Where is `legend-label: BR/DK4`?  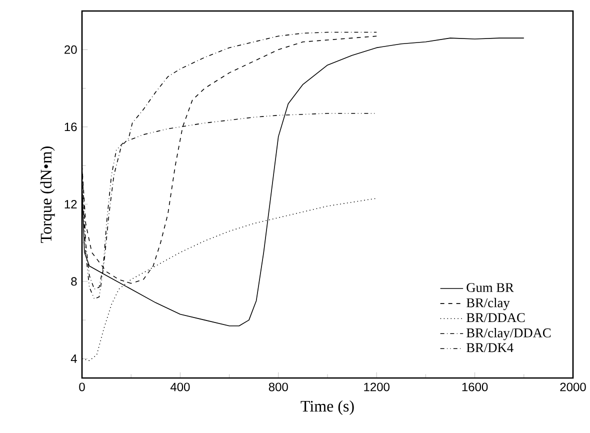 legend-label: BR/DK4 is located at coordinates (490, 347).